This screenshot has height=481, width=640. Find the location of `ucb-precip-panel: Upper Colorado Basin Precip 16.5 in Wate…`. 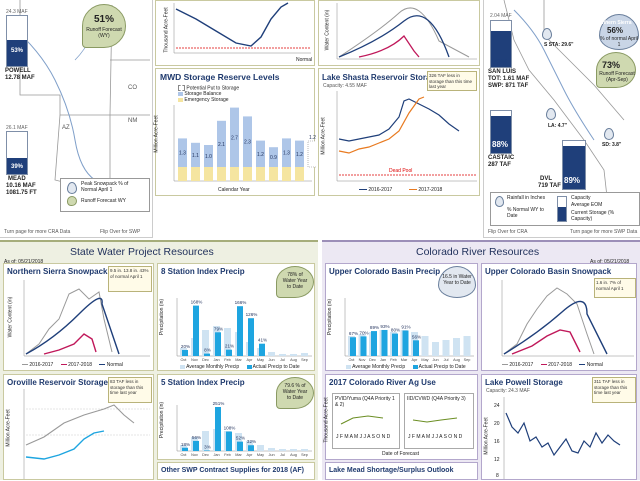

ucb-precip-panel: Upper Colorado Basin Precip 16.5 in Wate… is located at coordinates (401, 317).